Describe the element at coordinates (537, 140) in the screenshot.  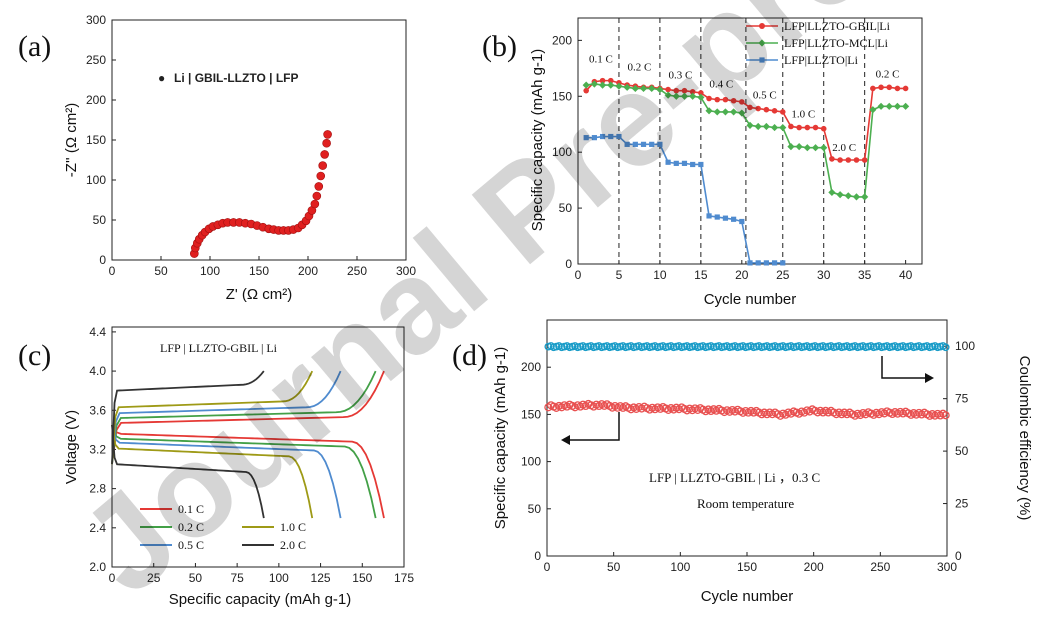
I see `y-axis-title: Specific capacity (mAh g-1)` at that location.